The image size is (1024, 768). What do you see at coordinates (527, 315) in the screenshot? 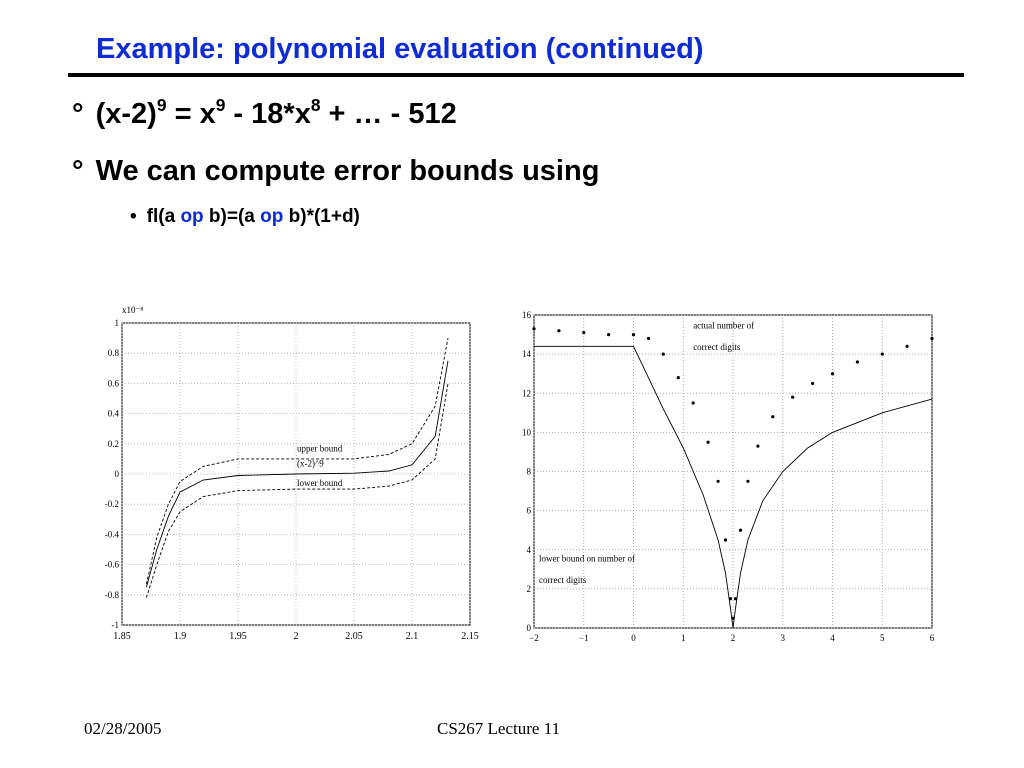
I see `y-tick-label: 16` at bounding box center [527, 315].